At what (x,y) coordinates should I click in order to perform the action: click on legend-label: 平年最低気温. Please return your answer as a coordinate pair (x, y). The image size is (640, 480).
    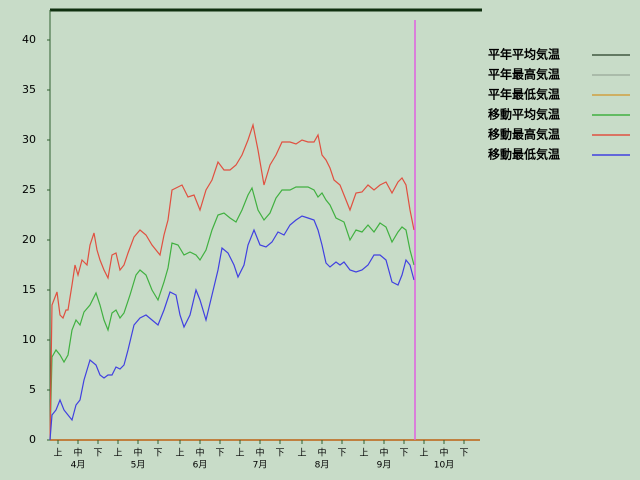
    Looking at the image, I should click on (524, 94).